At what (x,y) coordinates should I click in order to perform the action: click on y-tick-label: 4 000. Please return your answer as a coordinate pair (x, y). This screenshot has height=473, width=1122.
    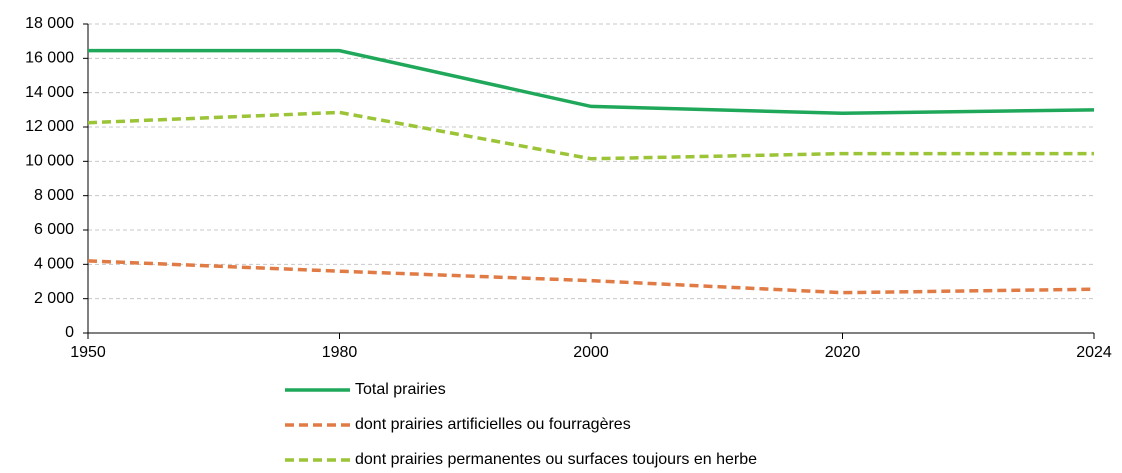
    Looking at the image, I should click on (54, 264).